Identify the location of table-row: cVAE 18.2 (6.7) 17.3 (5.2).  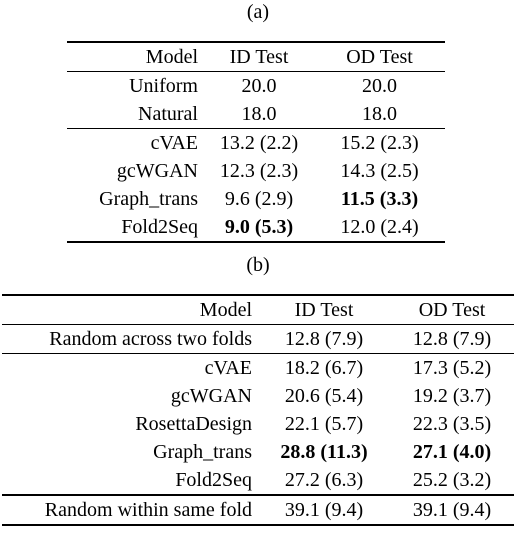
(258, 368).